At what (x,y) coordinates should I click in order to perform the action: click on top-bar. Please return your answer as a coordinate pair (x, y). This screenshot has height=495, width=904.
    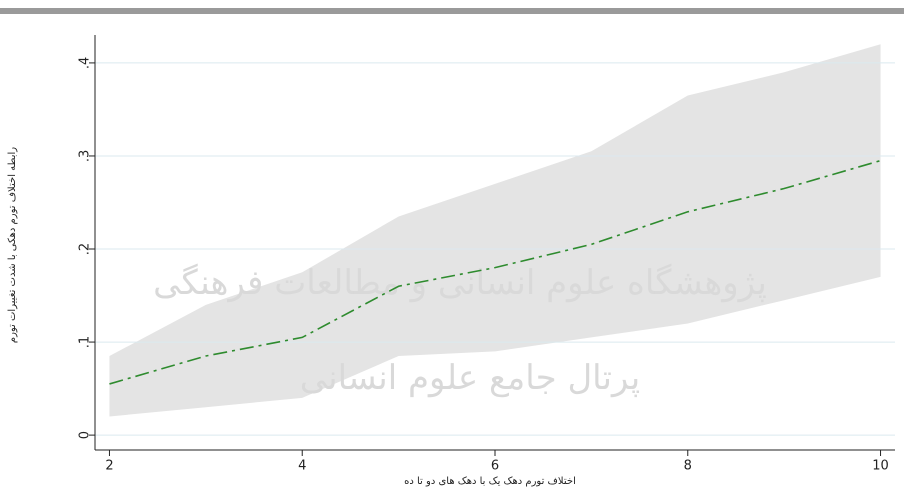
    Looking at the image, I should click on (452, 11).